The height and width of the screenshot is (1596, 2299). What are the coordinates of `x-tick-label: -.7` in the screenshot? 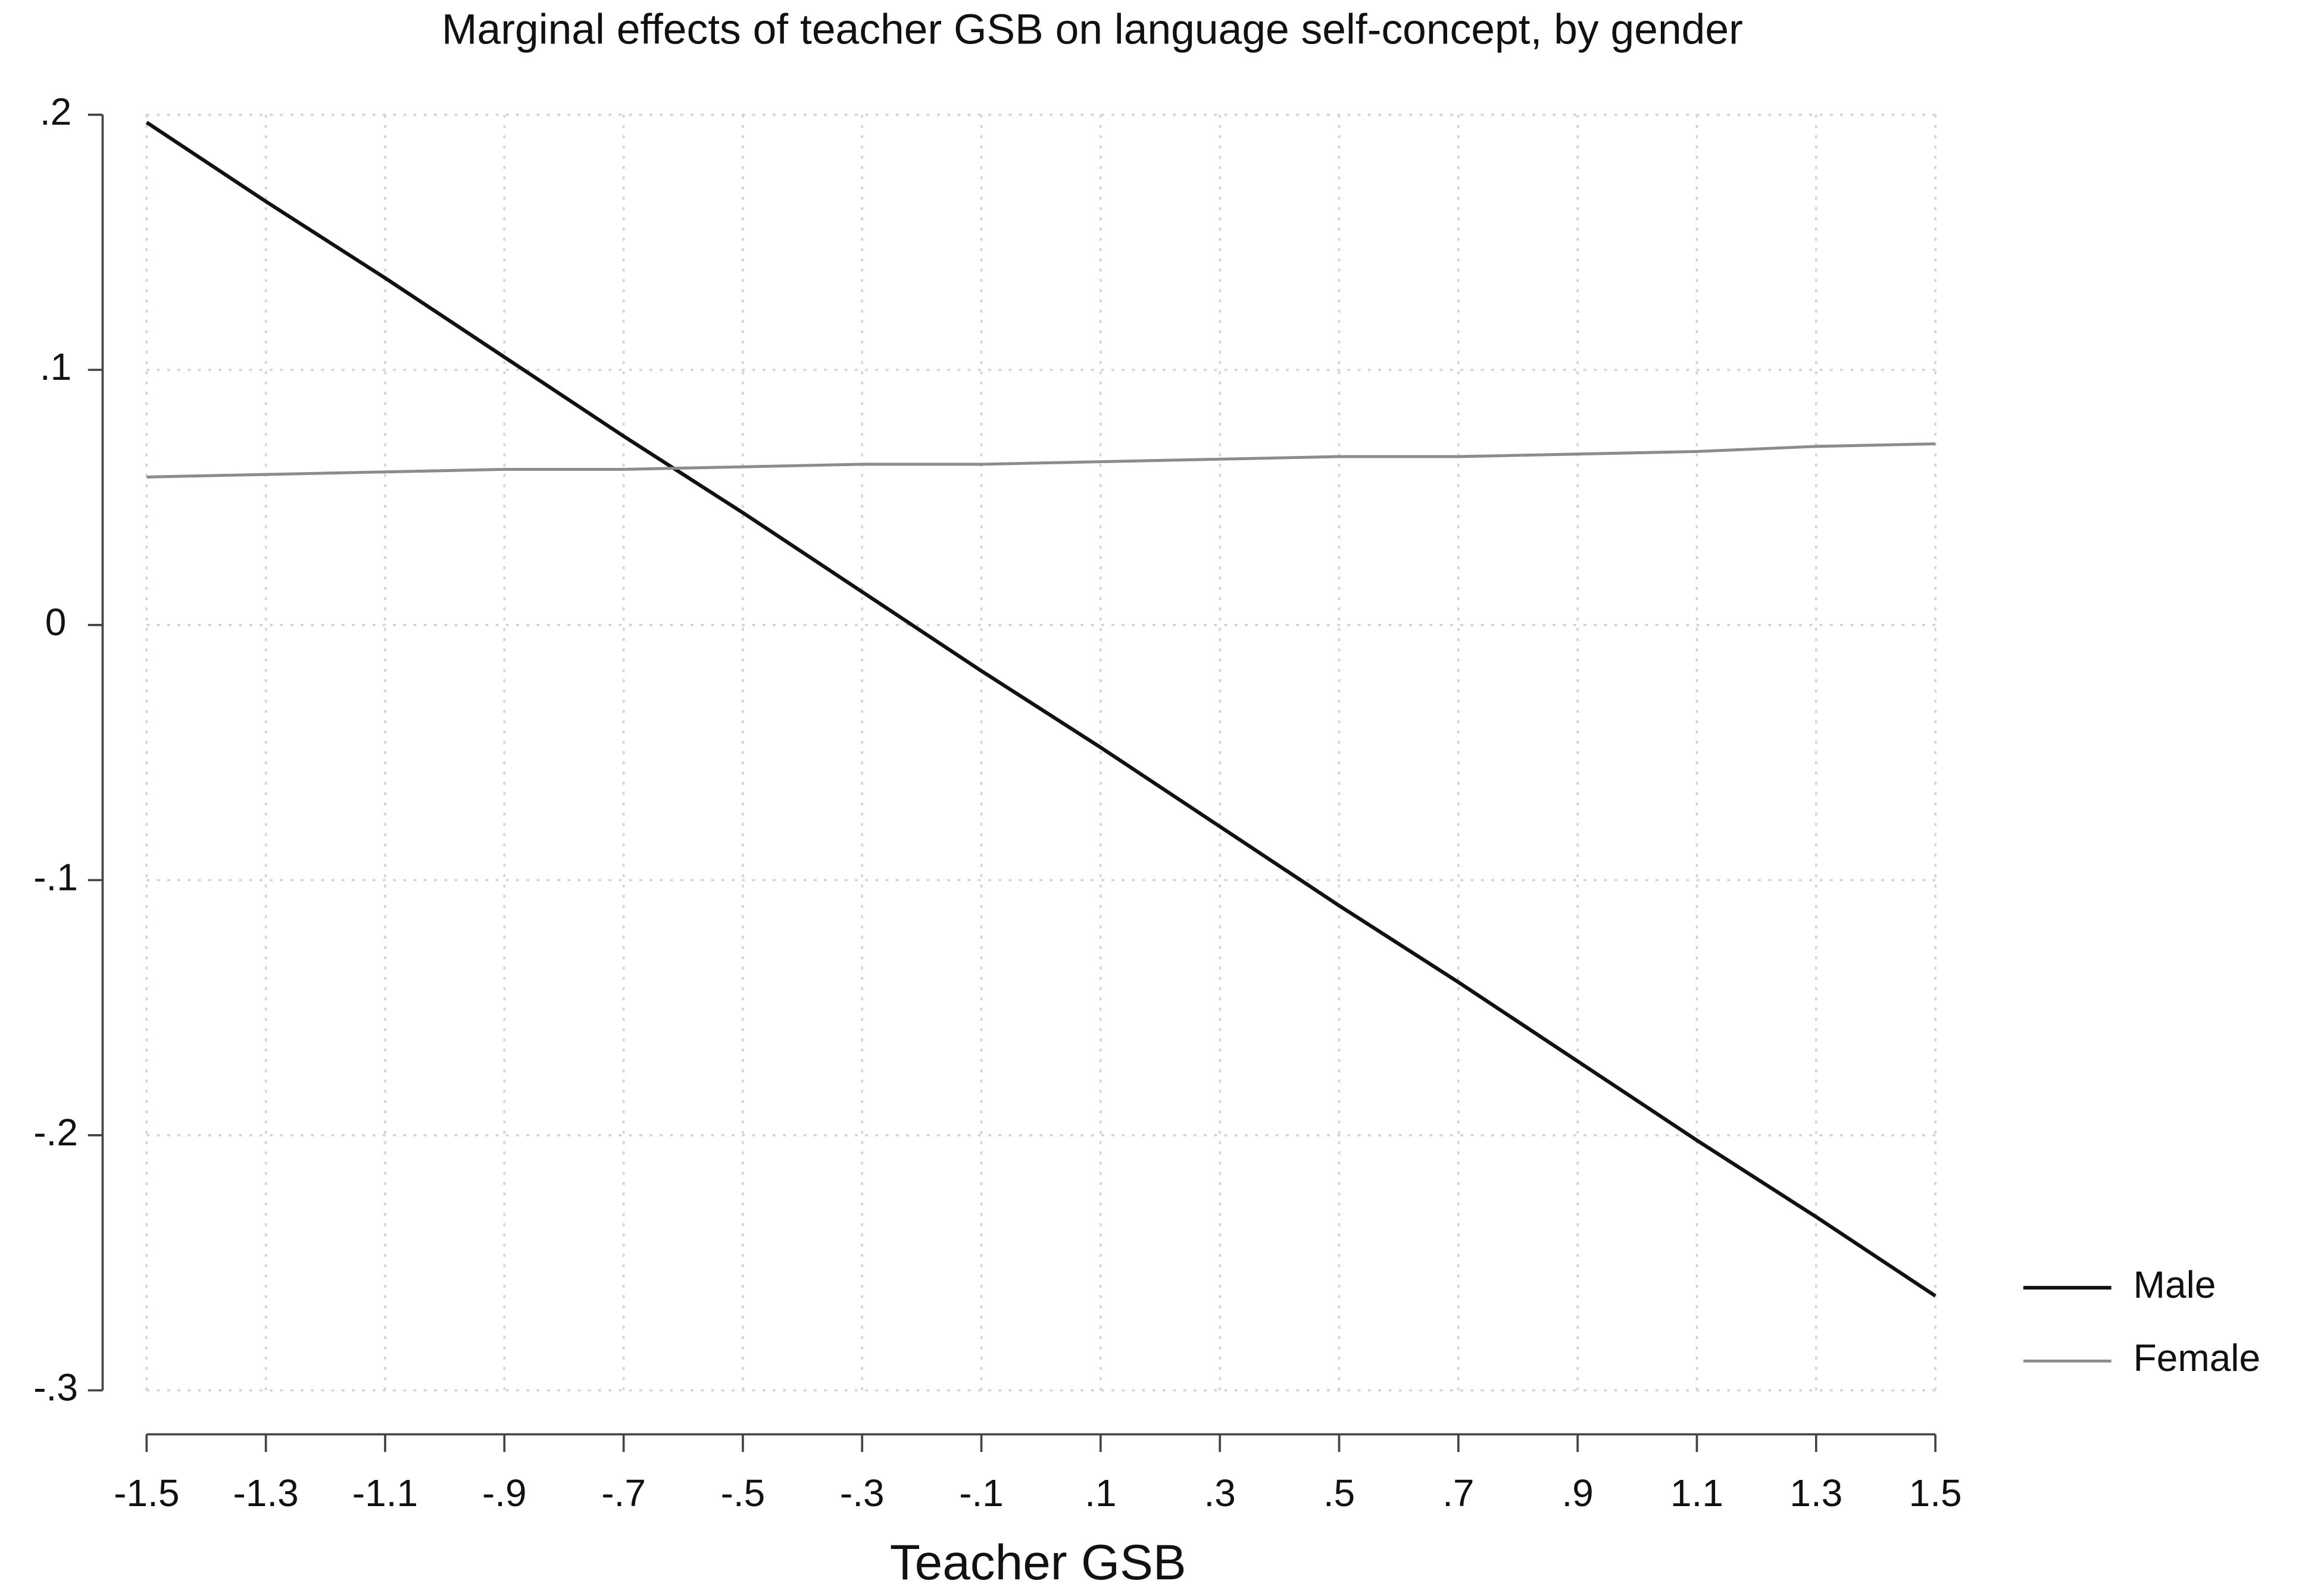 It's located at (623, 1493).